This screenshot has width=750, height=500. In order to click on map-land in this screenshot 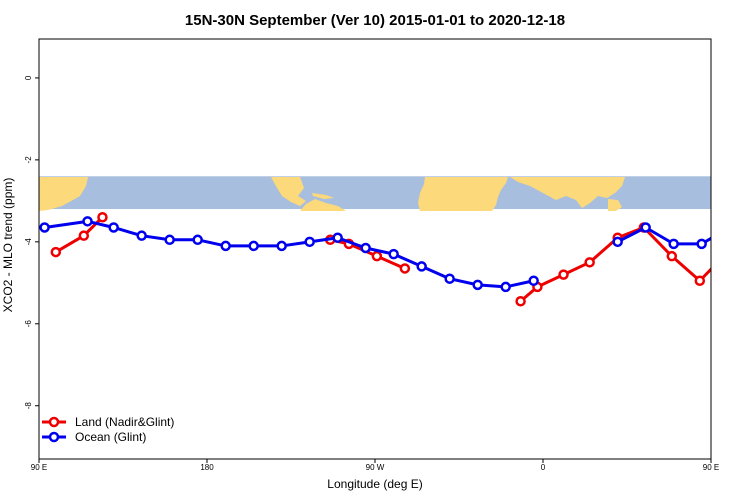, I will do `click(332, 194)`.